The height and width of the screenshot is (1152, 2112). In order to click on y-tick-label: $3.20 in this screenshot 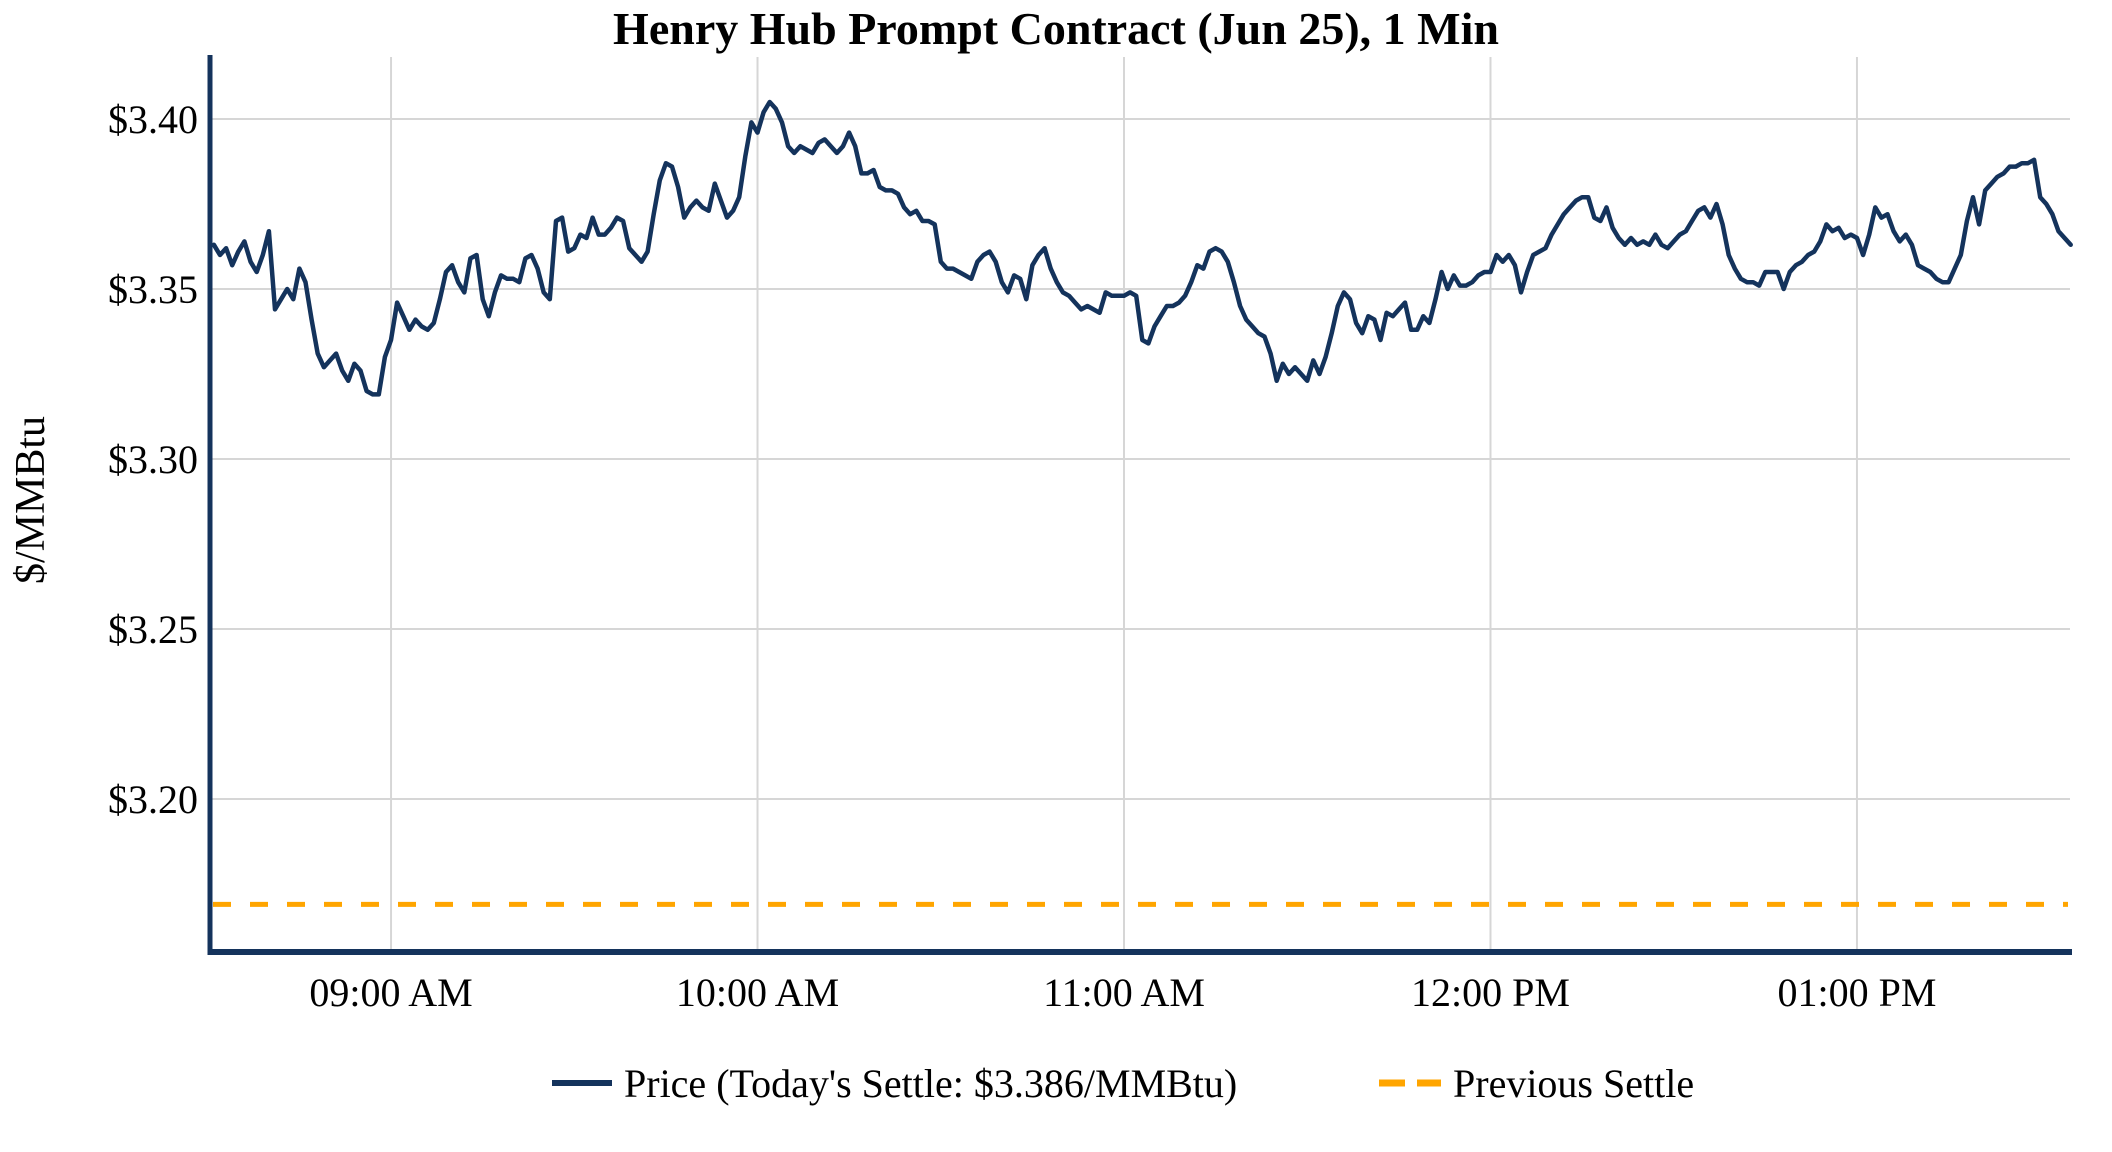, I will do `click(153, 799)`.